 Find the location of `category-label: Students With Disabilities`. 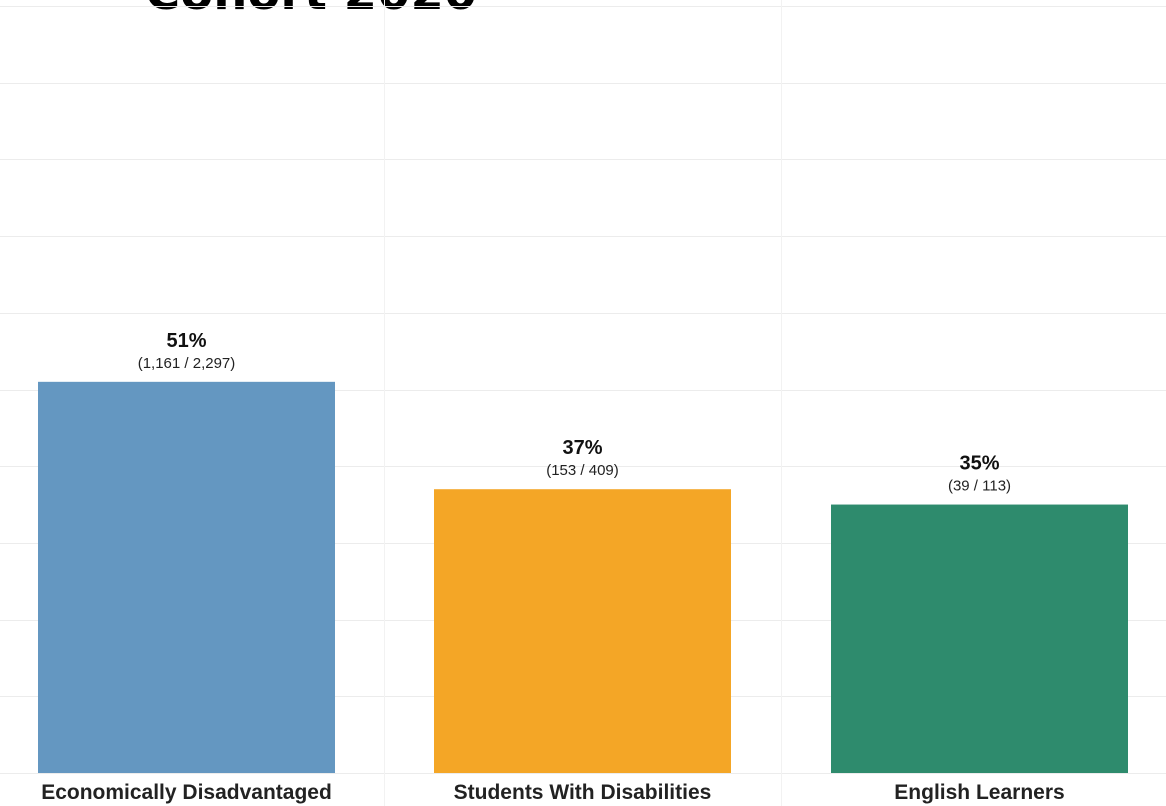

category-label: Students With Disabilities is located at coordinates (583, 792).